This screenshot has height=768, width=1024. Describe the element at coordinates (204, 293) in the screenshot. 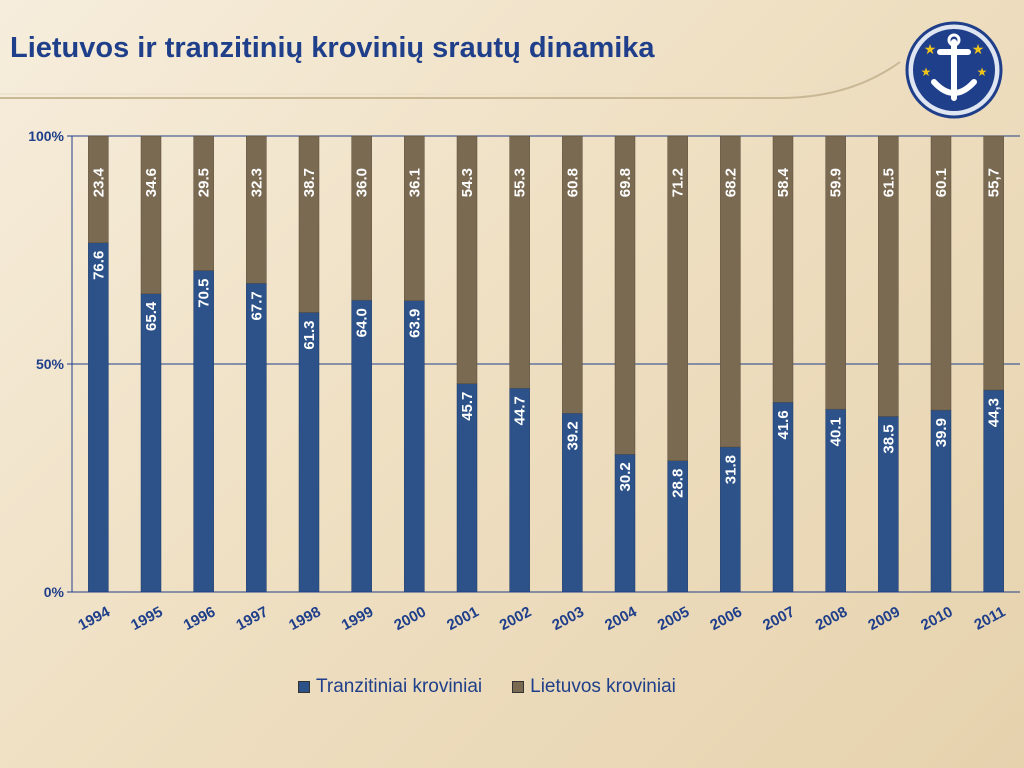

I see `data-label-tranzit: 70.5` at that location.